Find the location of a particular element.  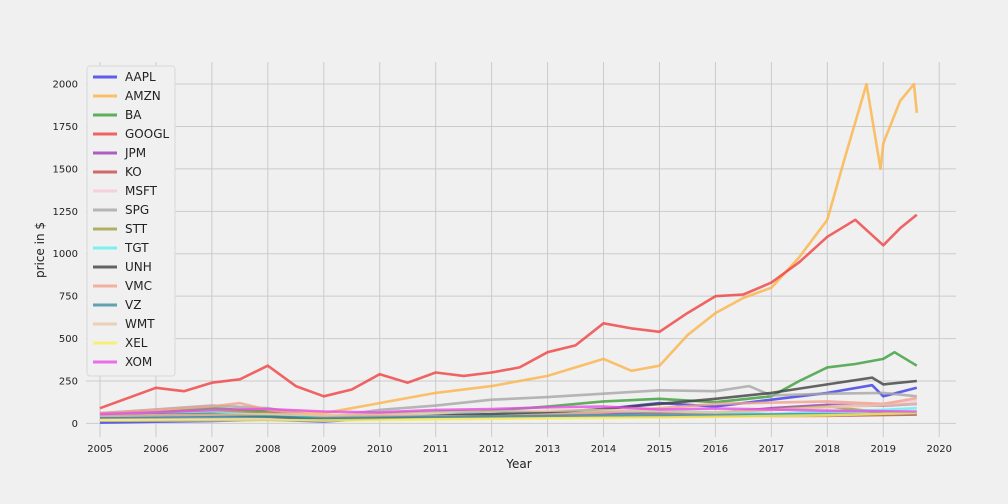

legend-label: UNH is located at coordinates (138, 267).